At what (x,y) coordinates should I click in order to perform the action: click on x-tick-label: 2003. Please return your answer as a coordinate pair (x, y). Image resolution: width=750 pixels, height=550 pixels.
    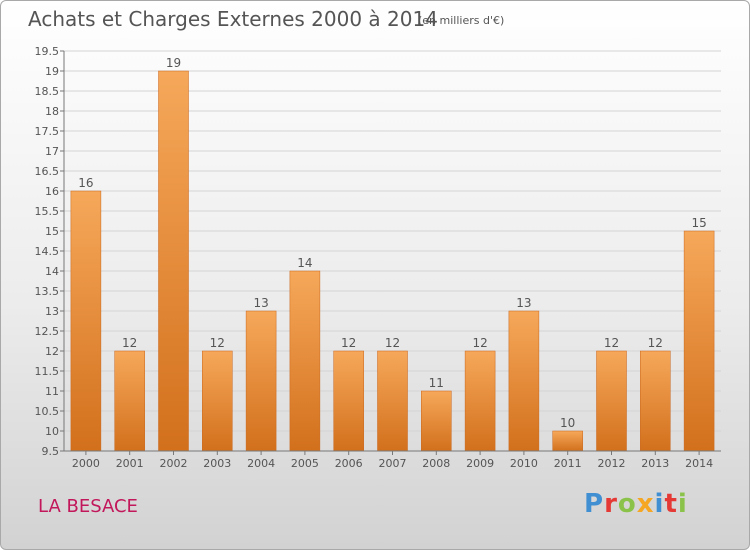
    Looking at the image, I should click on (217, 463).